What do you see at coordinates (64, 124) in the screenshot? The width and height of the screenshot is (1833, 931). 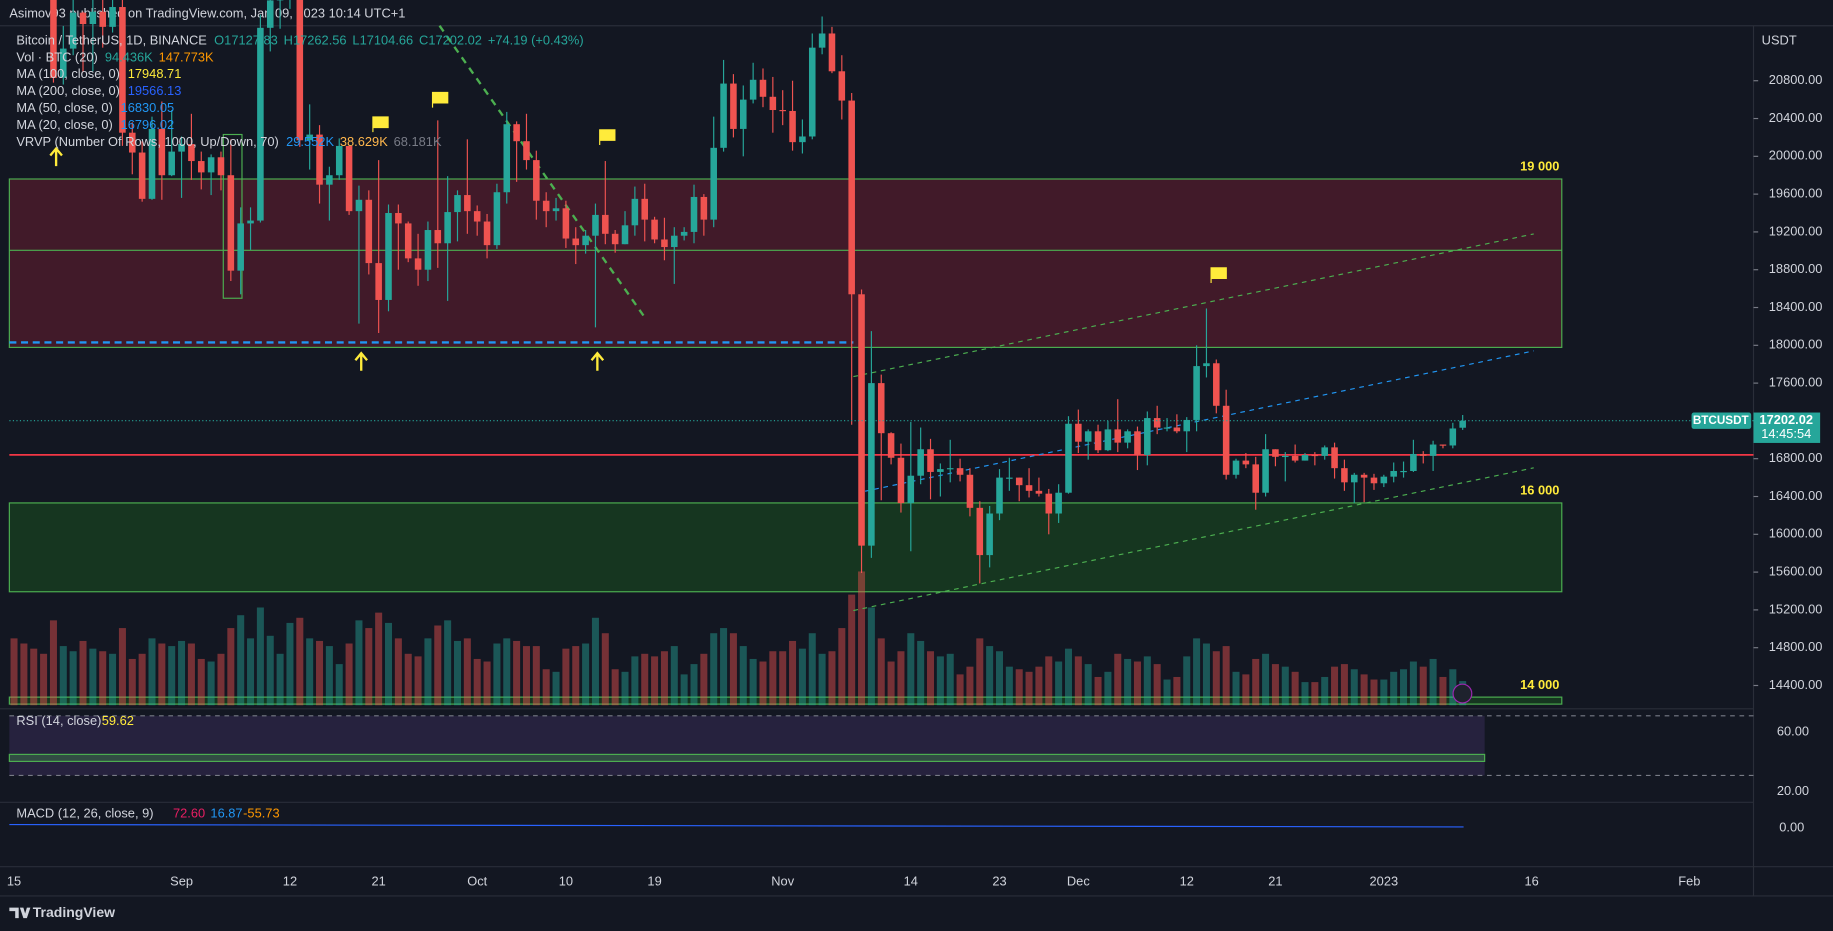 I see `legend-label: MA (20, close, 0)` at bounding box center [64, 124].